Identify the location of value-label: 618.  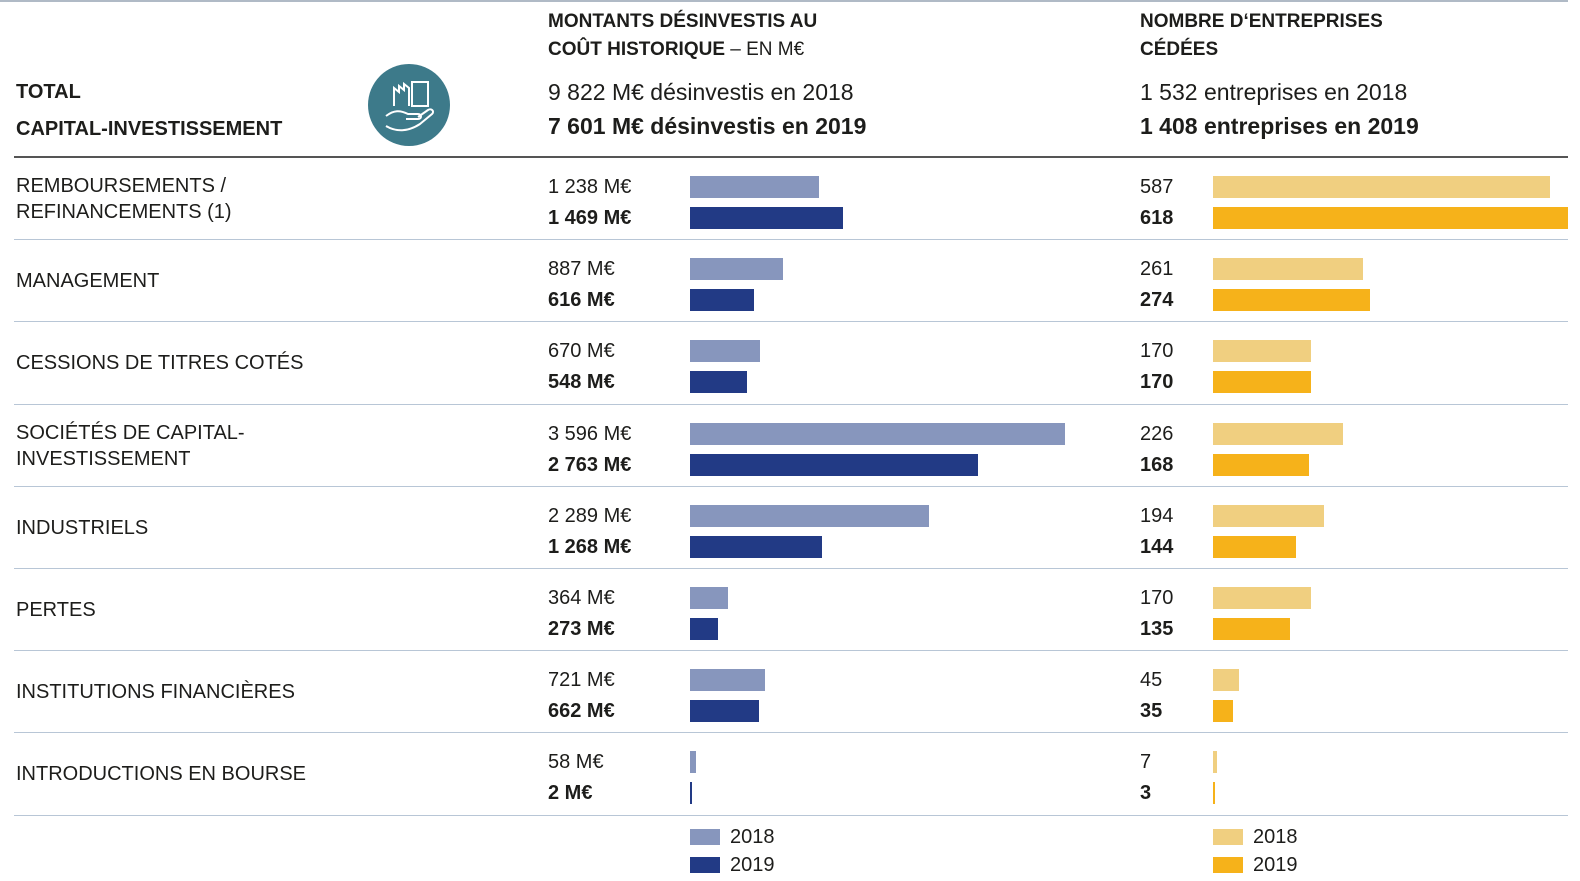
(1157, 218).